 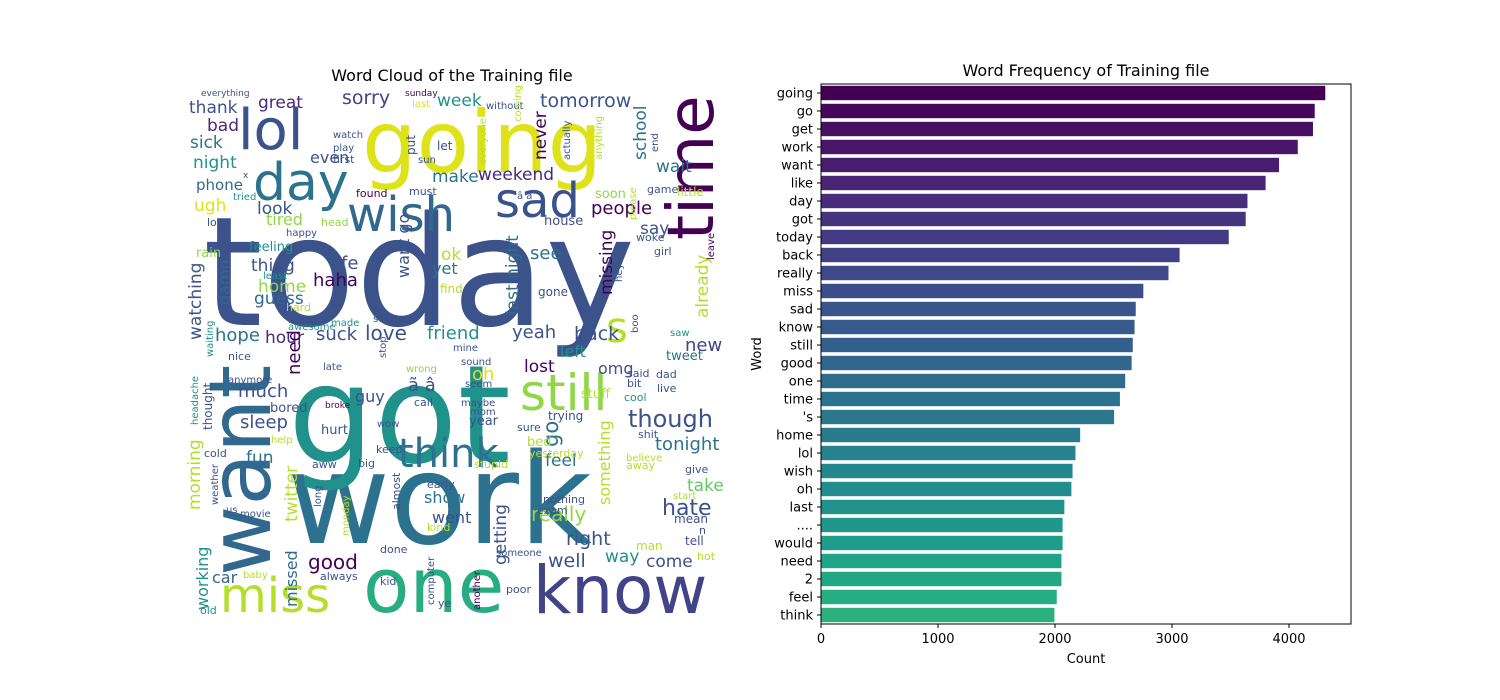 What do you see at coordinates (670, 419) in the screenshot?
I see `cloud-word-64: though` at bounding box center [670, 419].